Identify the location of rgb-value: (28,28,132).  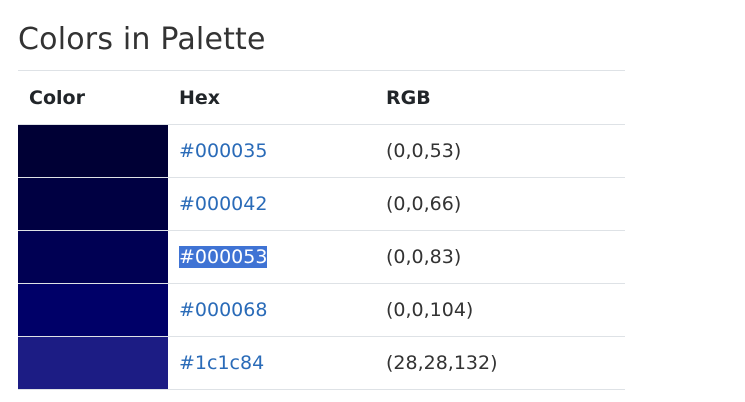
(500, 363).